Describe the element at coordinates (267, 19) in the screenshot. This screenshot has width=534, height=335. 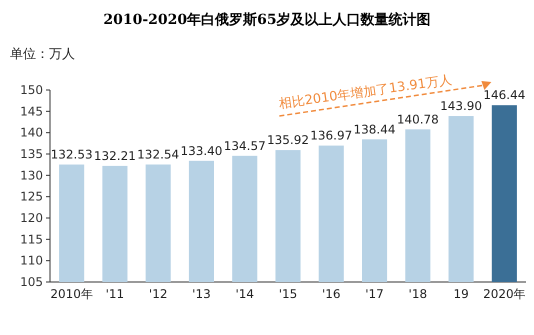
I see `chart-title: 2010-2020年白俄罗斯65岁及以上人口数量统计图` at that location.